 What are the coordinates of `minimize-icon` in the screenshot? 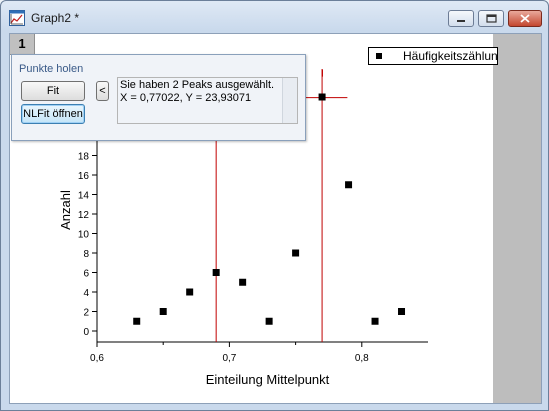 It's located at (461, 18).